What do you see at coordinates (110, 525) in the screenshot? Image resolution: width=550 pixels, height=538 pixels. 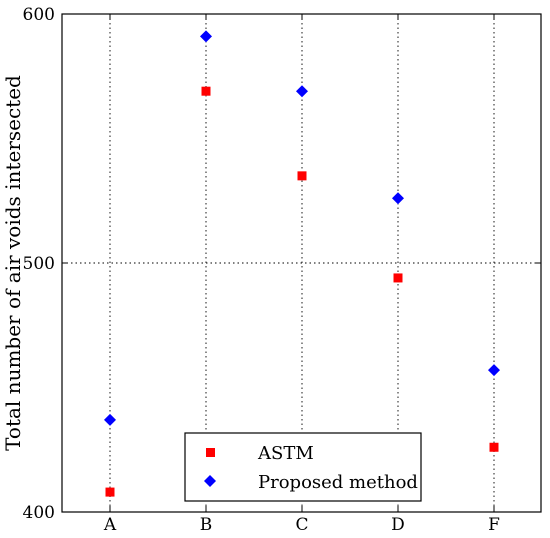 I see `x-tick-label: A` at bounding box center [110, 525].